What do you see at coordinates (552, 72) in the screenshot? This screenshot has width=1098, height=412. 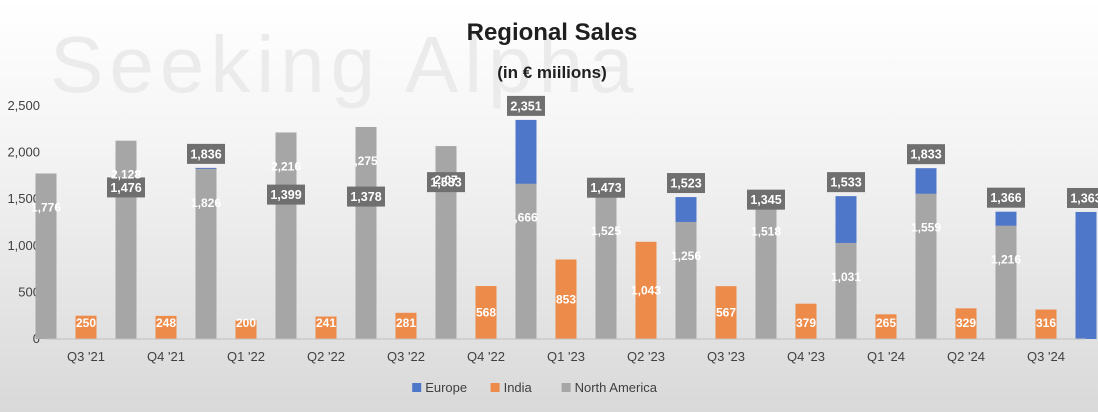 I see `chart-subtitle: (in € miilions)` at bounding box center [552, 72].